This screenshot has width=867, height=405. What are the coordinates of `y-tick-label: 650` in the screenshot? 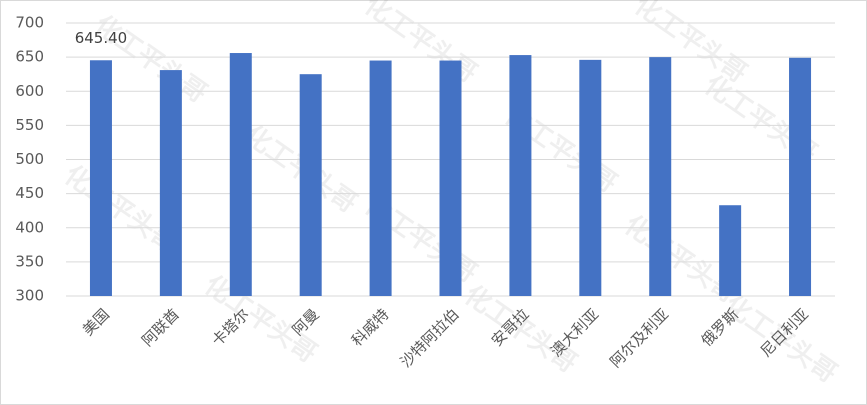 It's located at (29, 57).